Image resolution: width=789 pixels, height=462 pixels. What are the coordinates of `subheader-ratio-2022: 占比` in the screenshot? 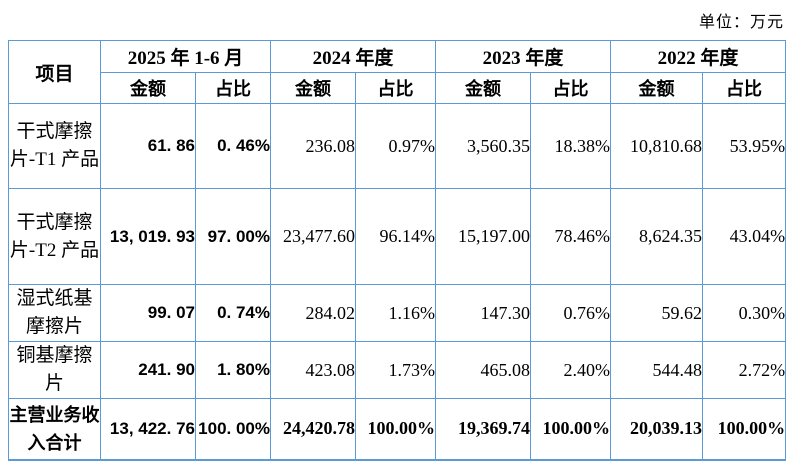 It's located at (744, 88).